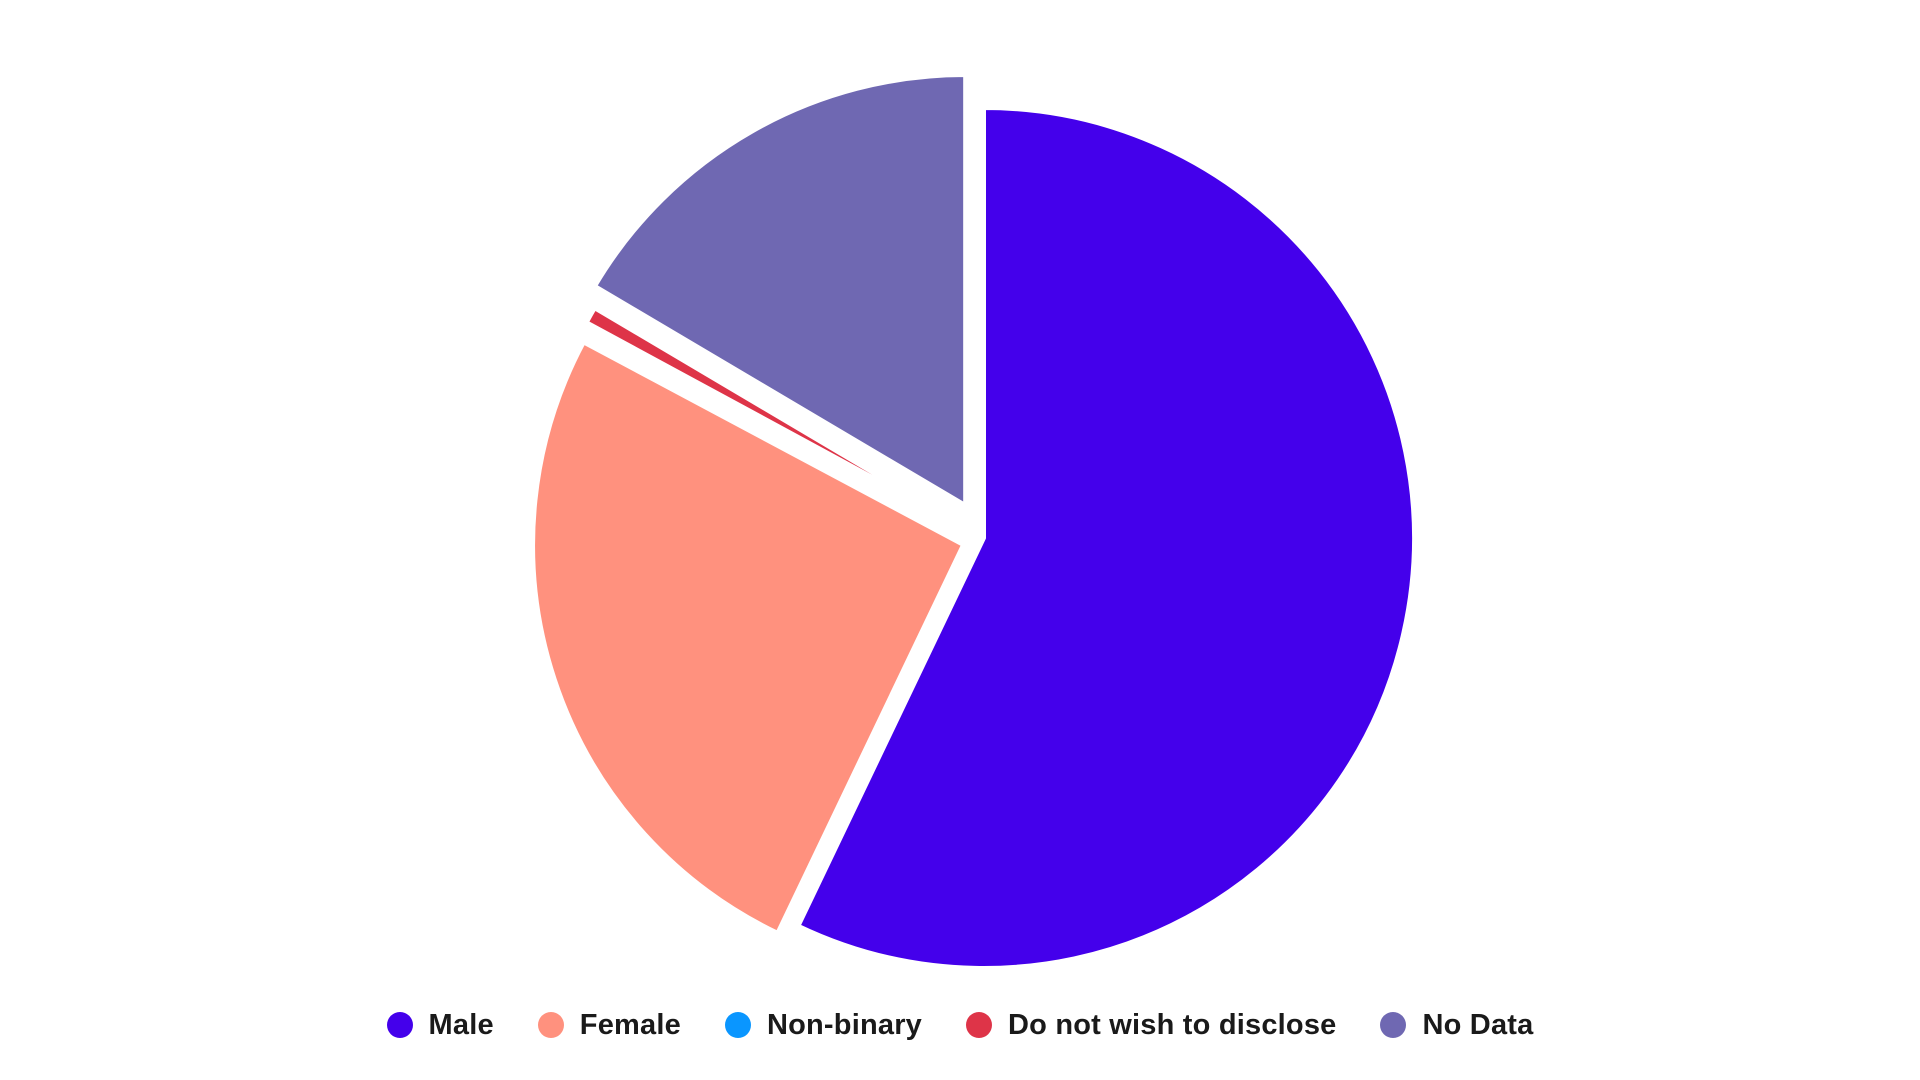  Describe the element at coordinates (461, 1024) in the screenshot. I see `legend-label-male: Male` at that location.